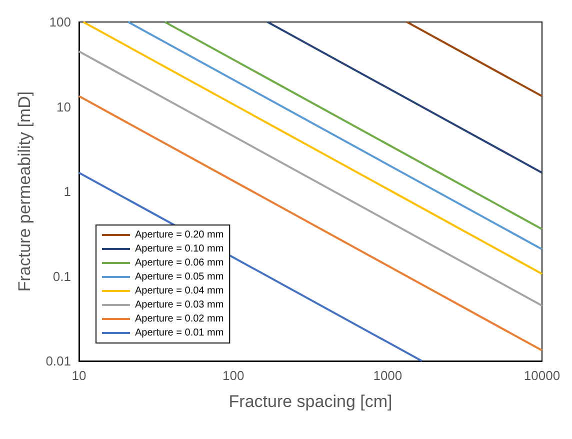 Image resolution: width=572 pixels, height=439 pixels. Describe the element at coordinates (179, 277) in the screenshot. I see `legend-label: Aperture = 0.05 mm` at that location.